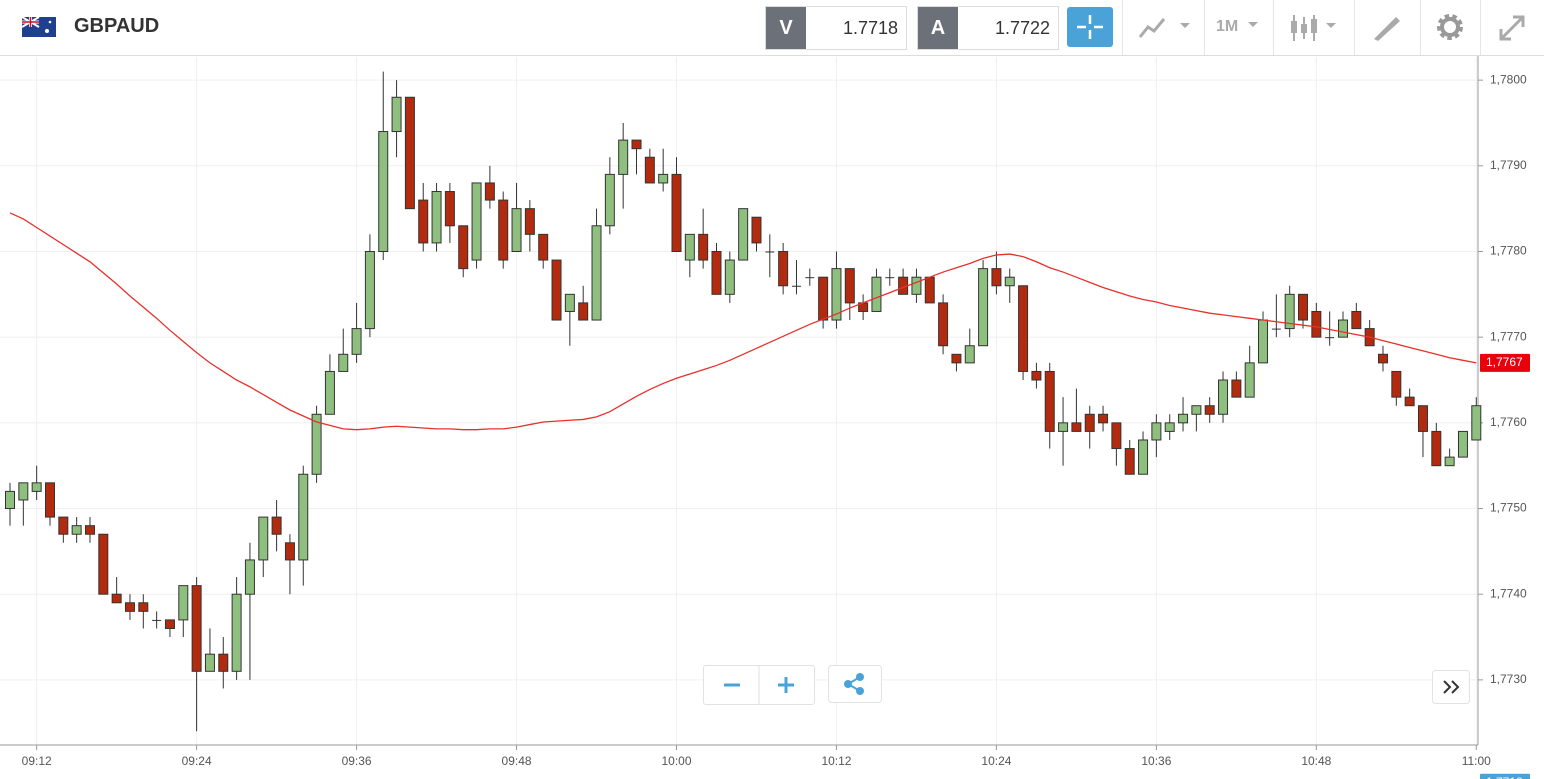 The image size is (1544, 779). Describe the element at coordinates (517, 761) in the screenshot. I see `x-tick-label: 09:48` at that location.